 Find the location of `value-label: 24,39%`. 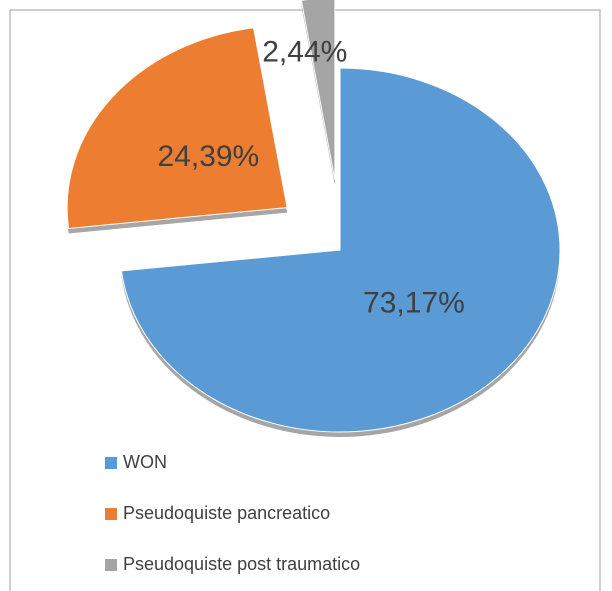

value-label: 24,39% is located at coordinates (208, 156).